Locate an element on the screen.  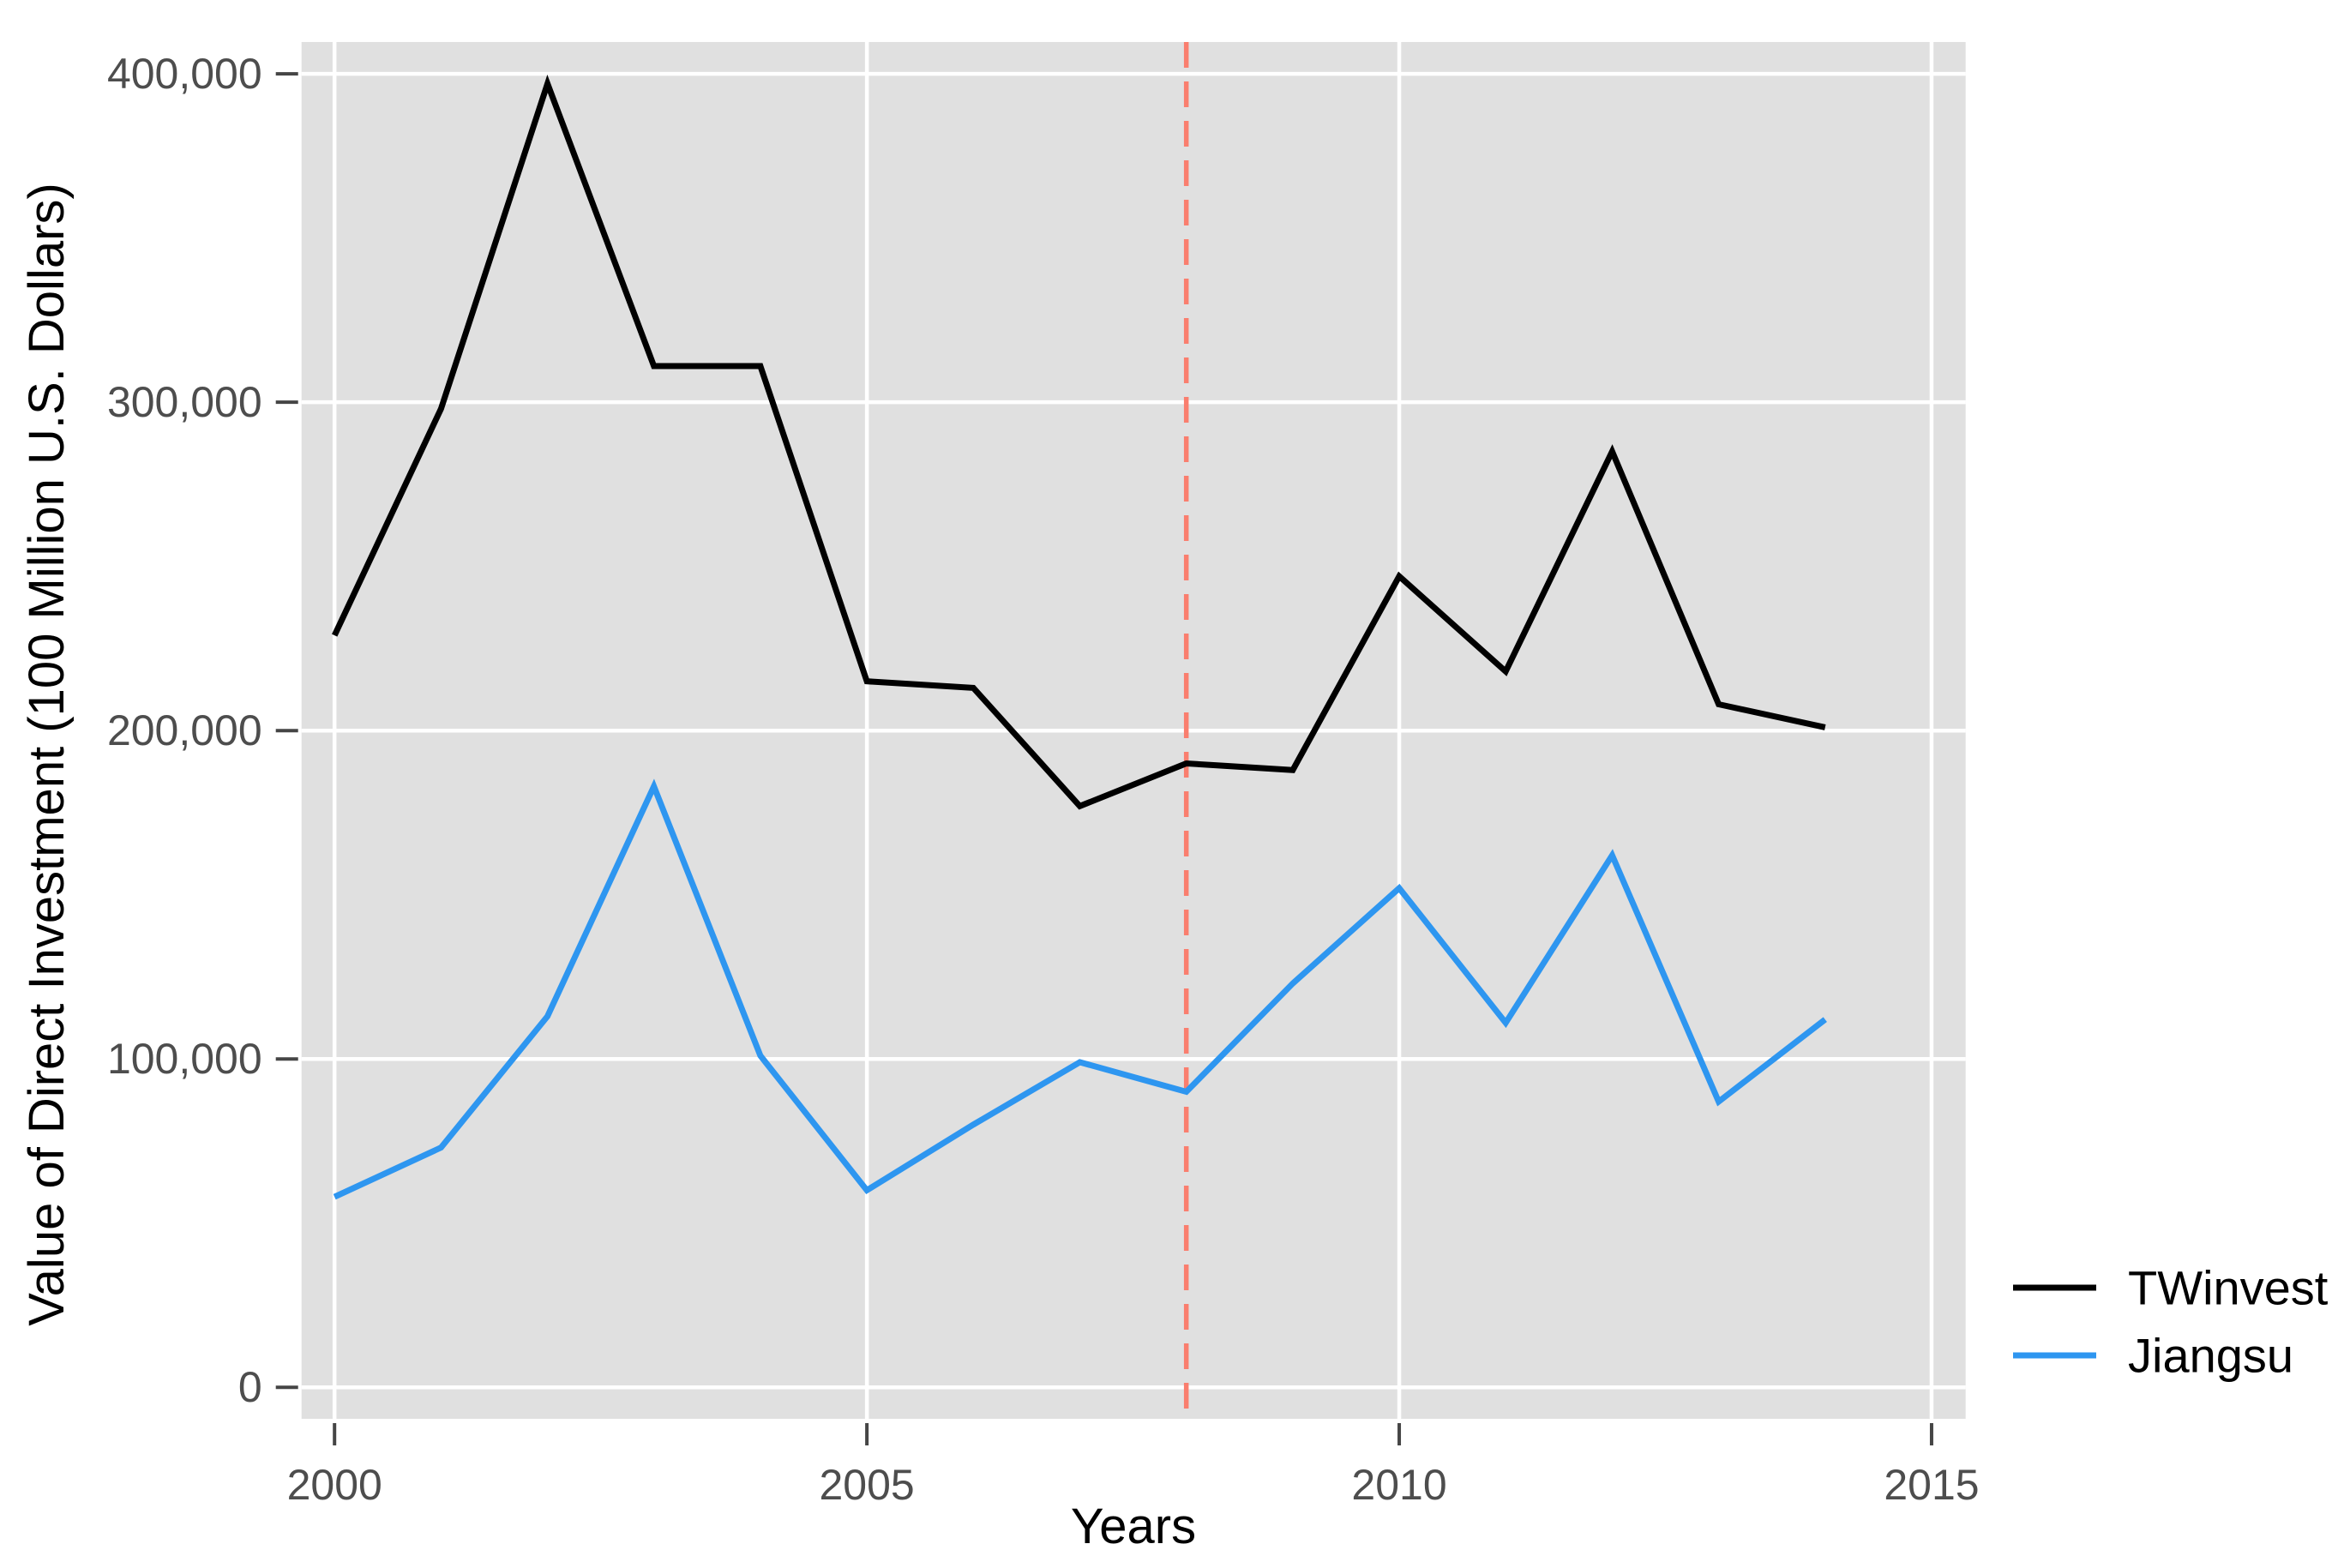
x-tick-label: 2010 is located at coordinates (1399, 1485).